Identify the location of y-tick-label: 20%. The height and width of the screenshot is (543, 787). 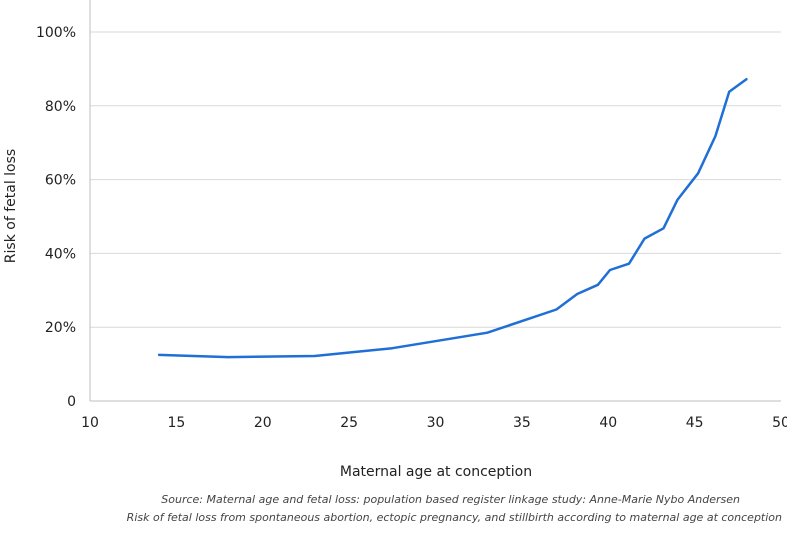
(60, 328).